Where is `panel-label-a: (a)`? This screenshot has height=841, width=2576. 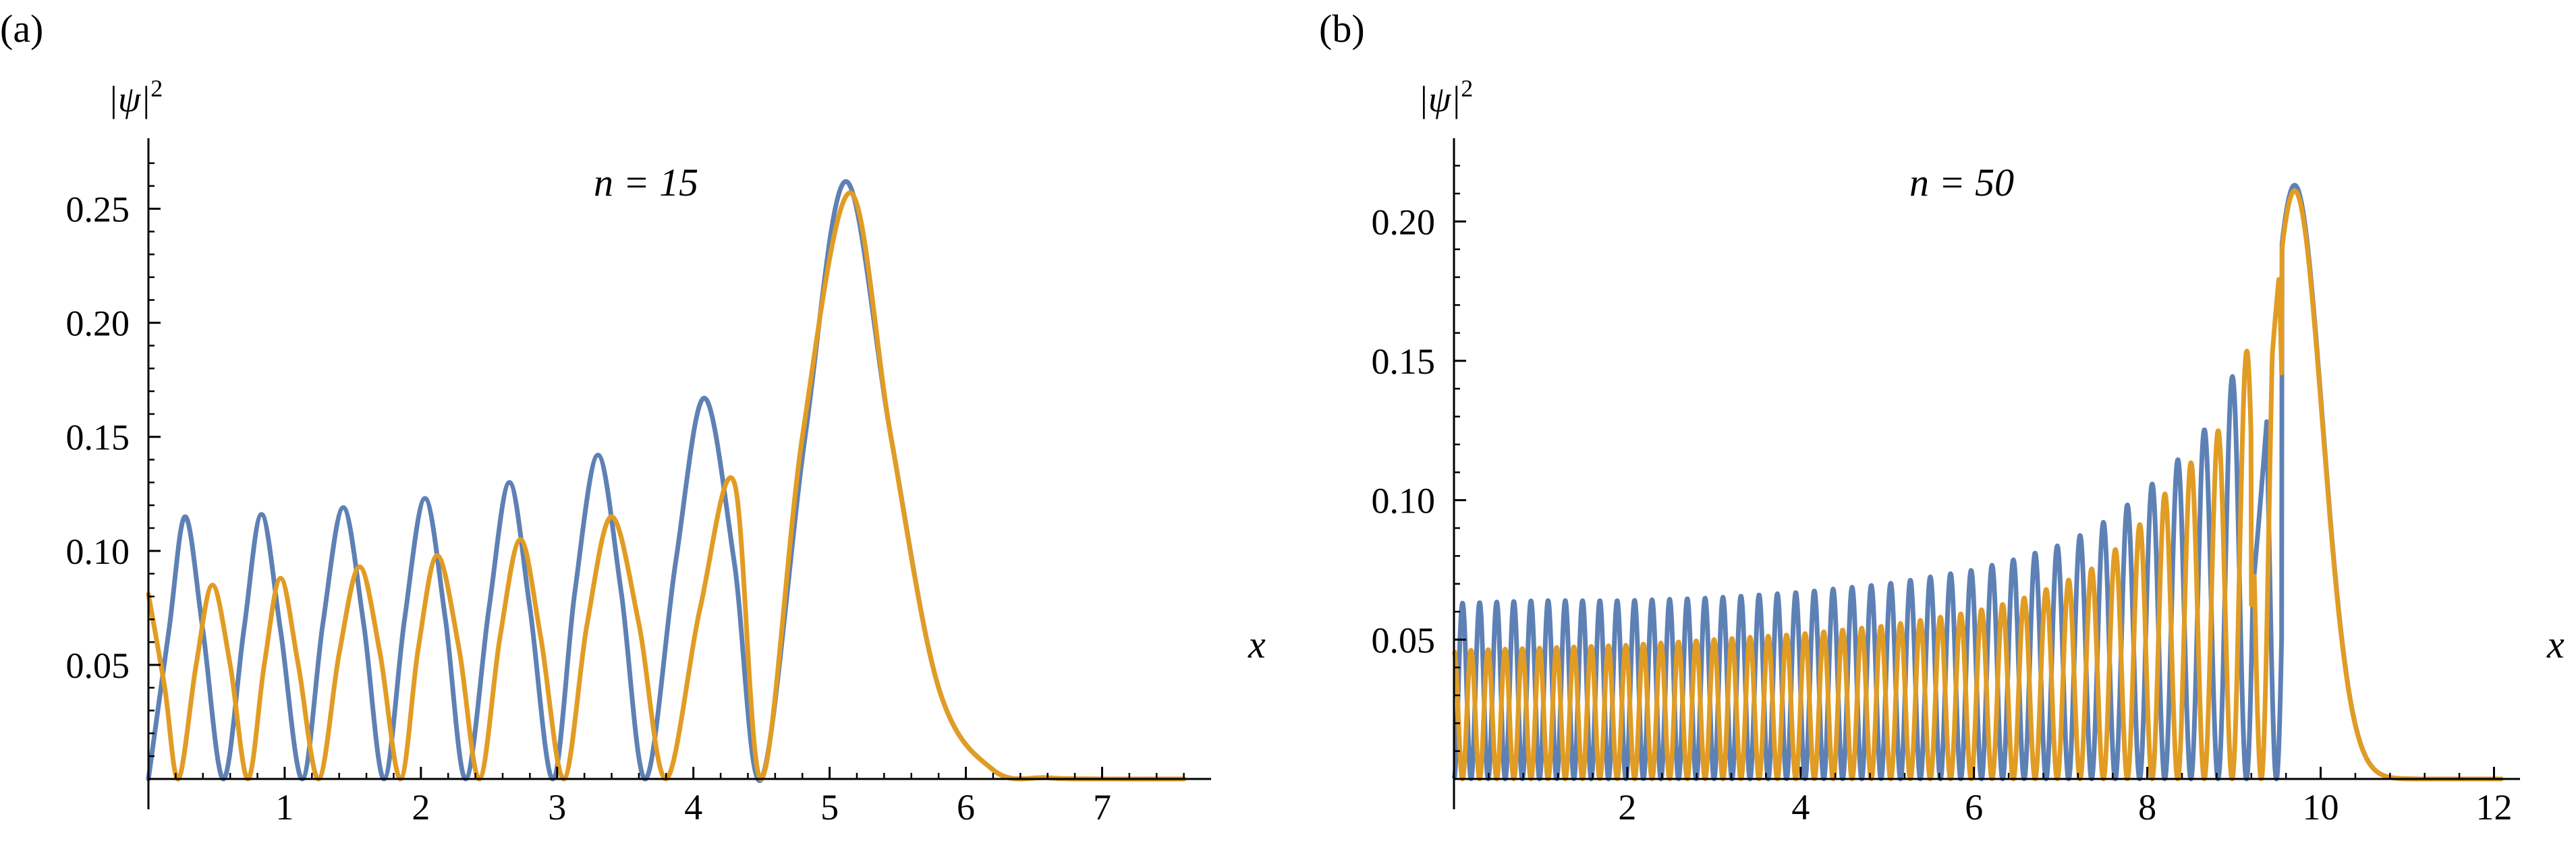 panel-label-a: (a) is located at coordinates (21, 29).